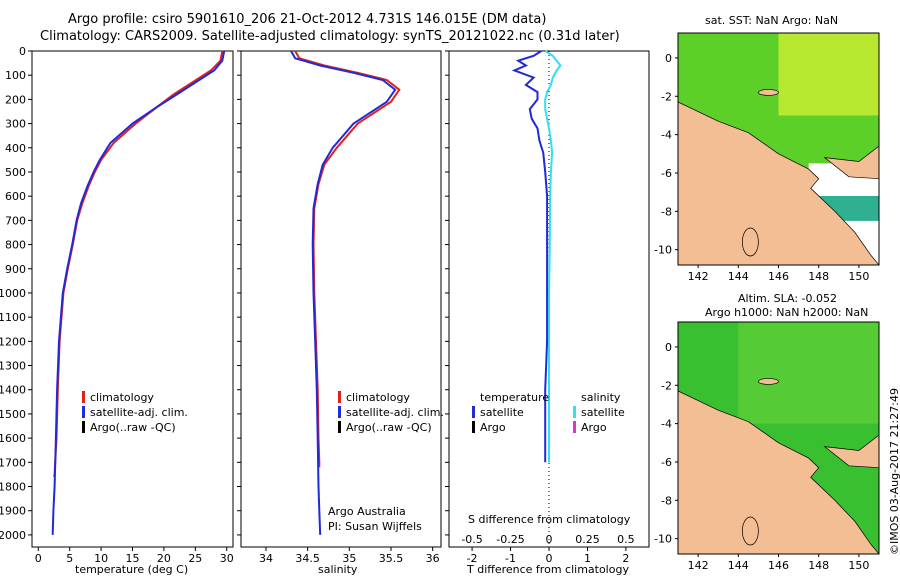 This screenshot has height=580, width=900. Describe the element at coordinates (15, 172) in the screenshot. I see `y-tick-label: 500` at that location.